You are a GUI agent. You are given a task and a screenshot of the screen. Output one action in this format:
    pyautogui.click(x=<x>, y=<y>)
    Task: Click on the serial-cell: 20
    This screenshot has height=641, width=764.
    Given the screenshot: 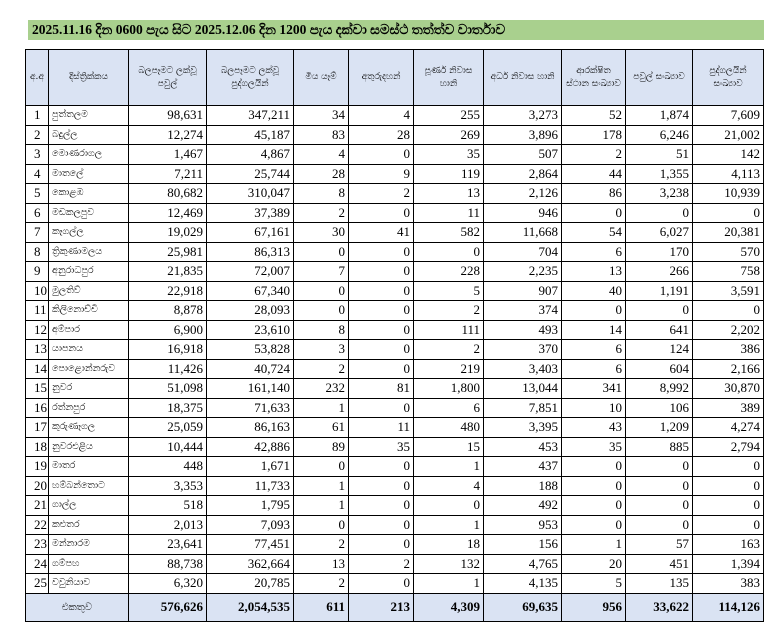 What is the action you would take?
    pyautogui.click(x=37, y=485)
    